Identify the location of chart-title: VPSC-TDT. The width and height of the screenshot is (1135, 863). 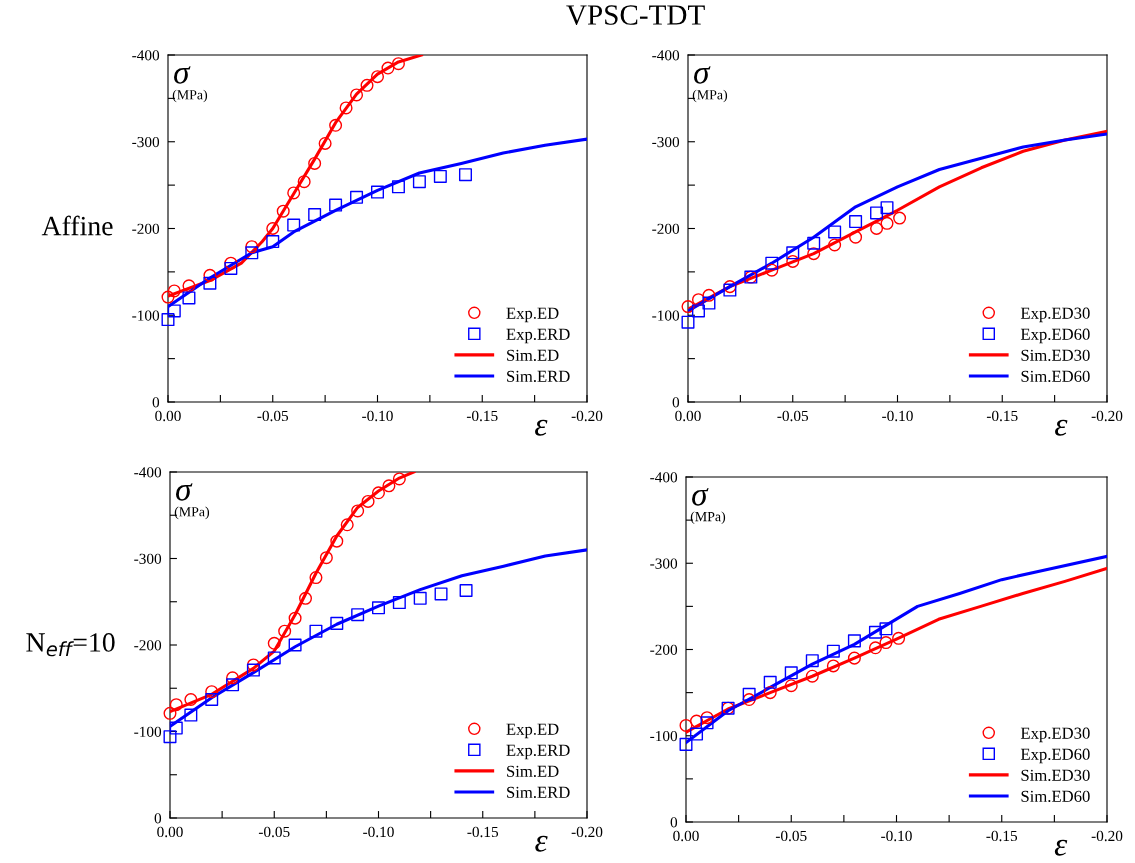
(635, 15).